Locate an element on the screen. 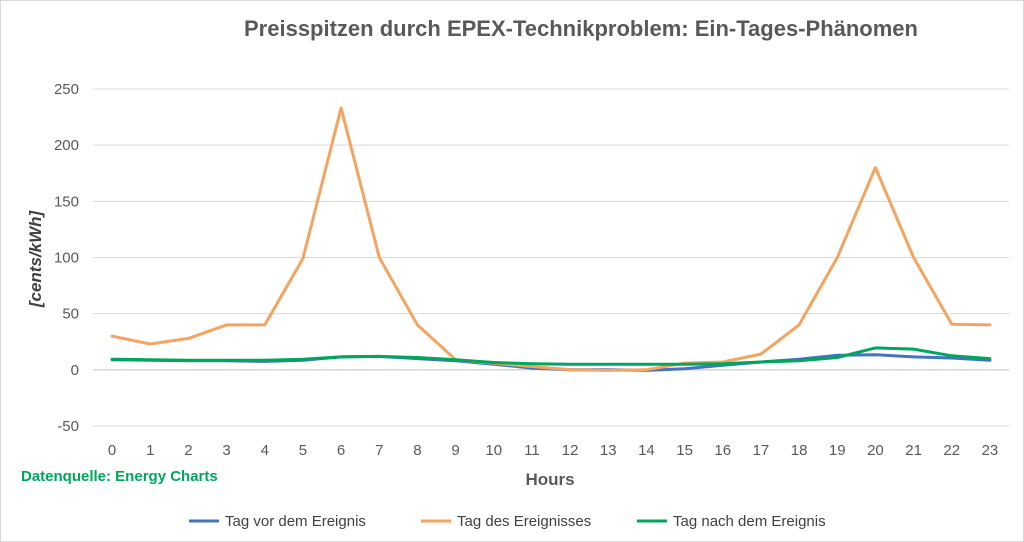 The width and height of the screenshot is (1024, 542). x-axis-ticks: 0 1 2 3 4 5 6 7 8 9 10 11 12 13 14 15 16 17 18 19 20 21 22 23 is located at coordinates (553, 450).